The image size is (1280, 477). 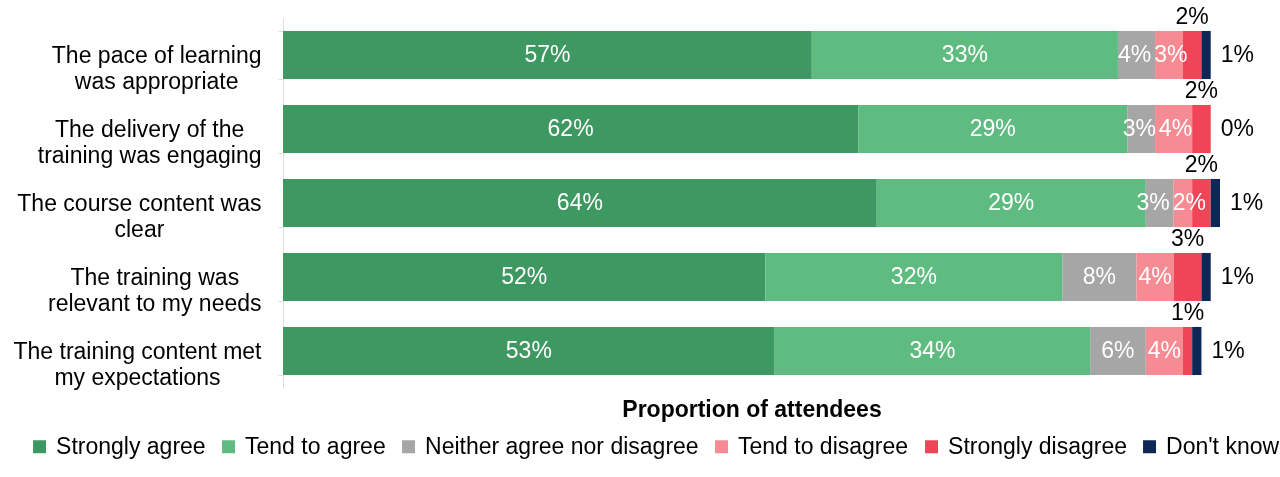 I want to click on data-label: 34%, so click(x=932, y=350).